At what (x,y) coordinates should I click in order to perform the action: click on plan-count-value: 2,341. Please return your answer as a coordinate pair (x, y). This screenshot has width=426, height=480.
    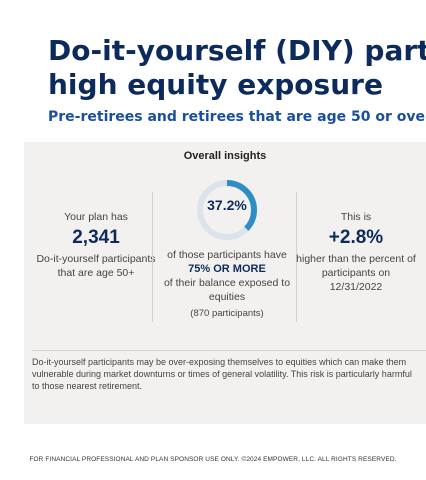
    Looking at the image, I should click on (96, 237).